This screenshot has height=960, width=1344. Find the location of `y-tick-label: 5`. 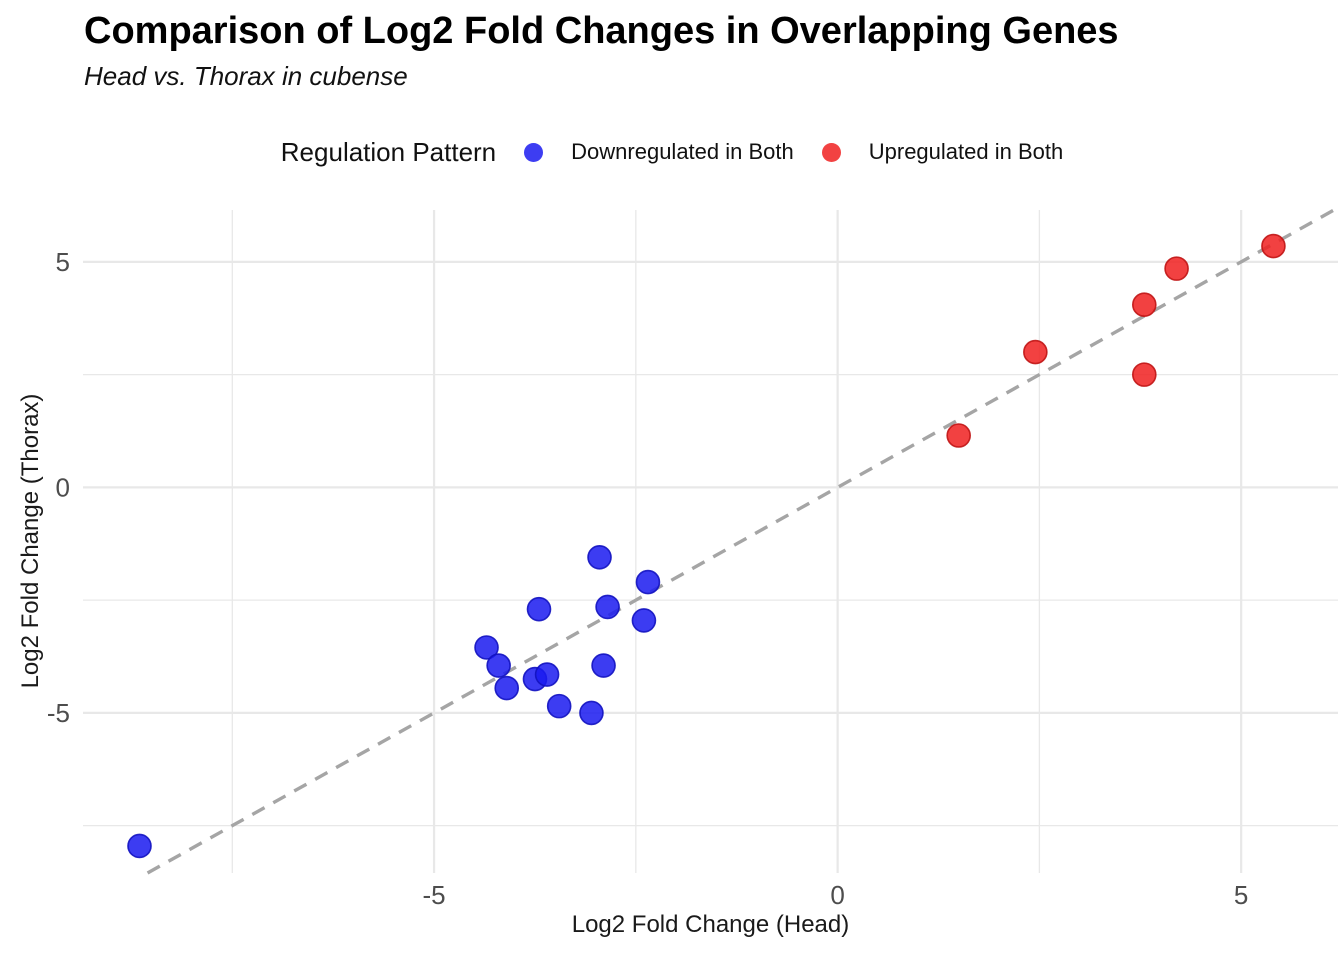

y-tick-label: 5 is located at coordinates (63, 262).